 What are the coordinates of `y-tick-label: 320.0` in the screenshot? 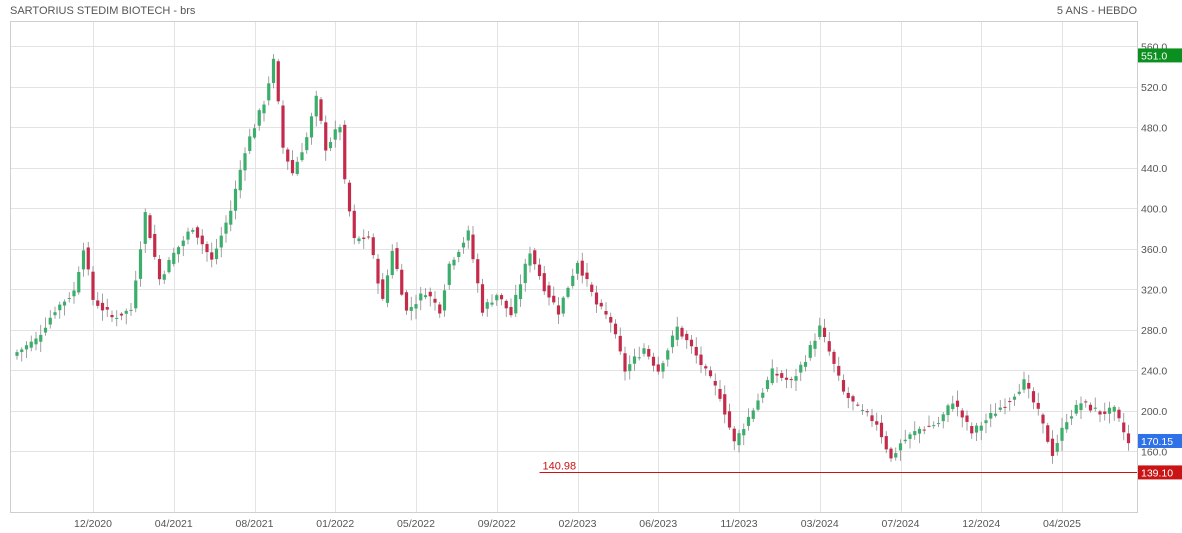 It's located at (1154, 290).